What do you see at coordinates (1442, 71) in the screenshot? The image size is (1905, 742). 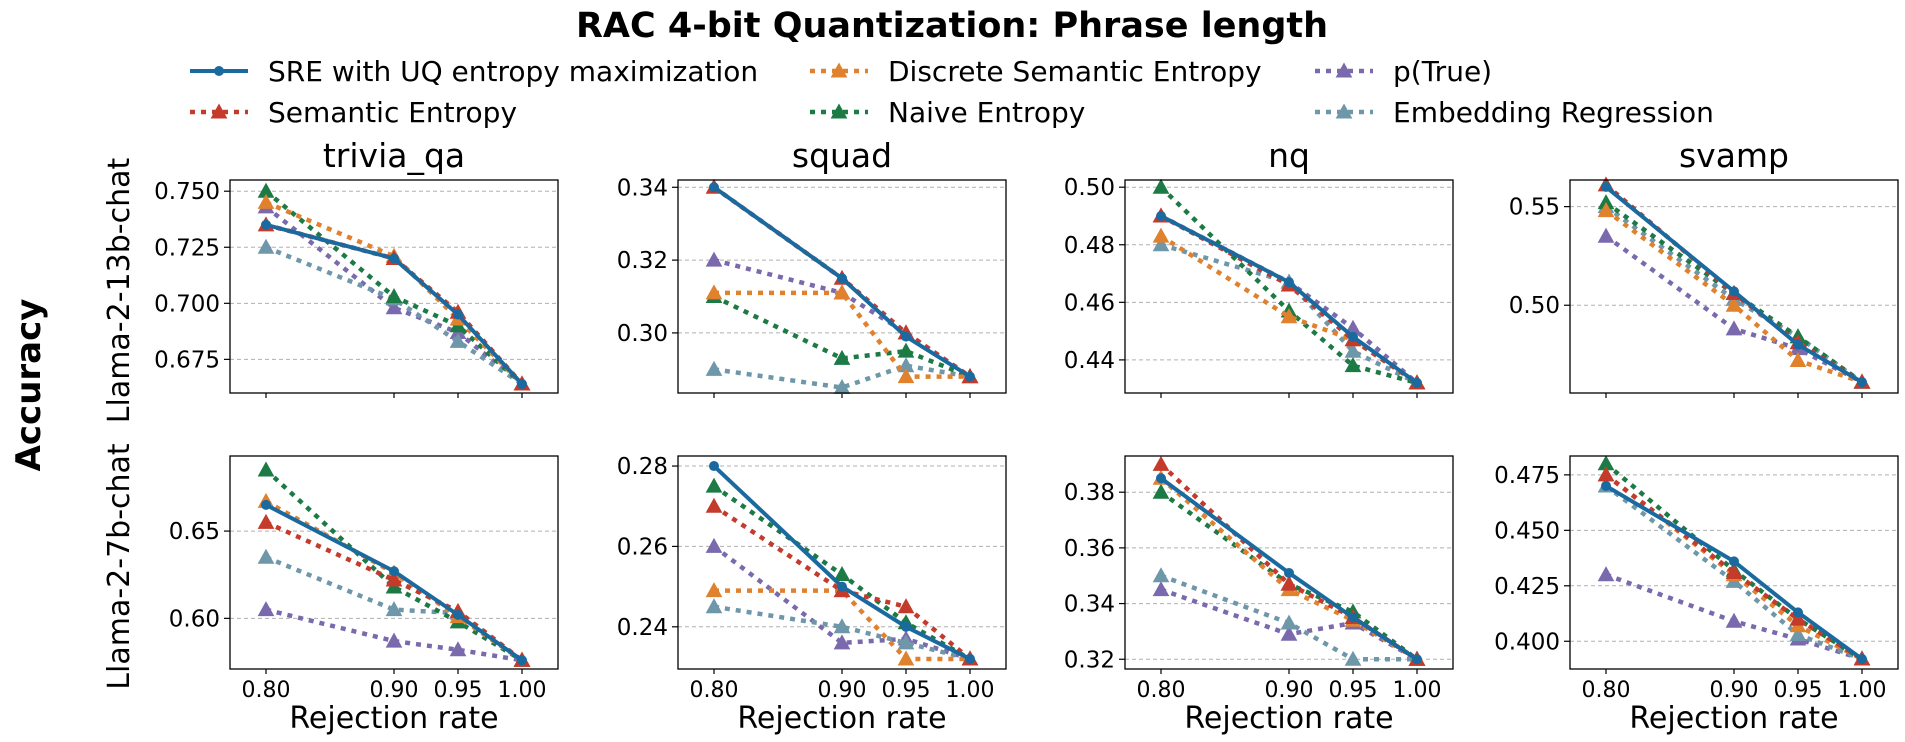 I see `legend-label-ptrue: p(True)` at bounding box center [1442, 71].